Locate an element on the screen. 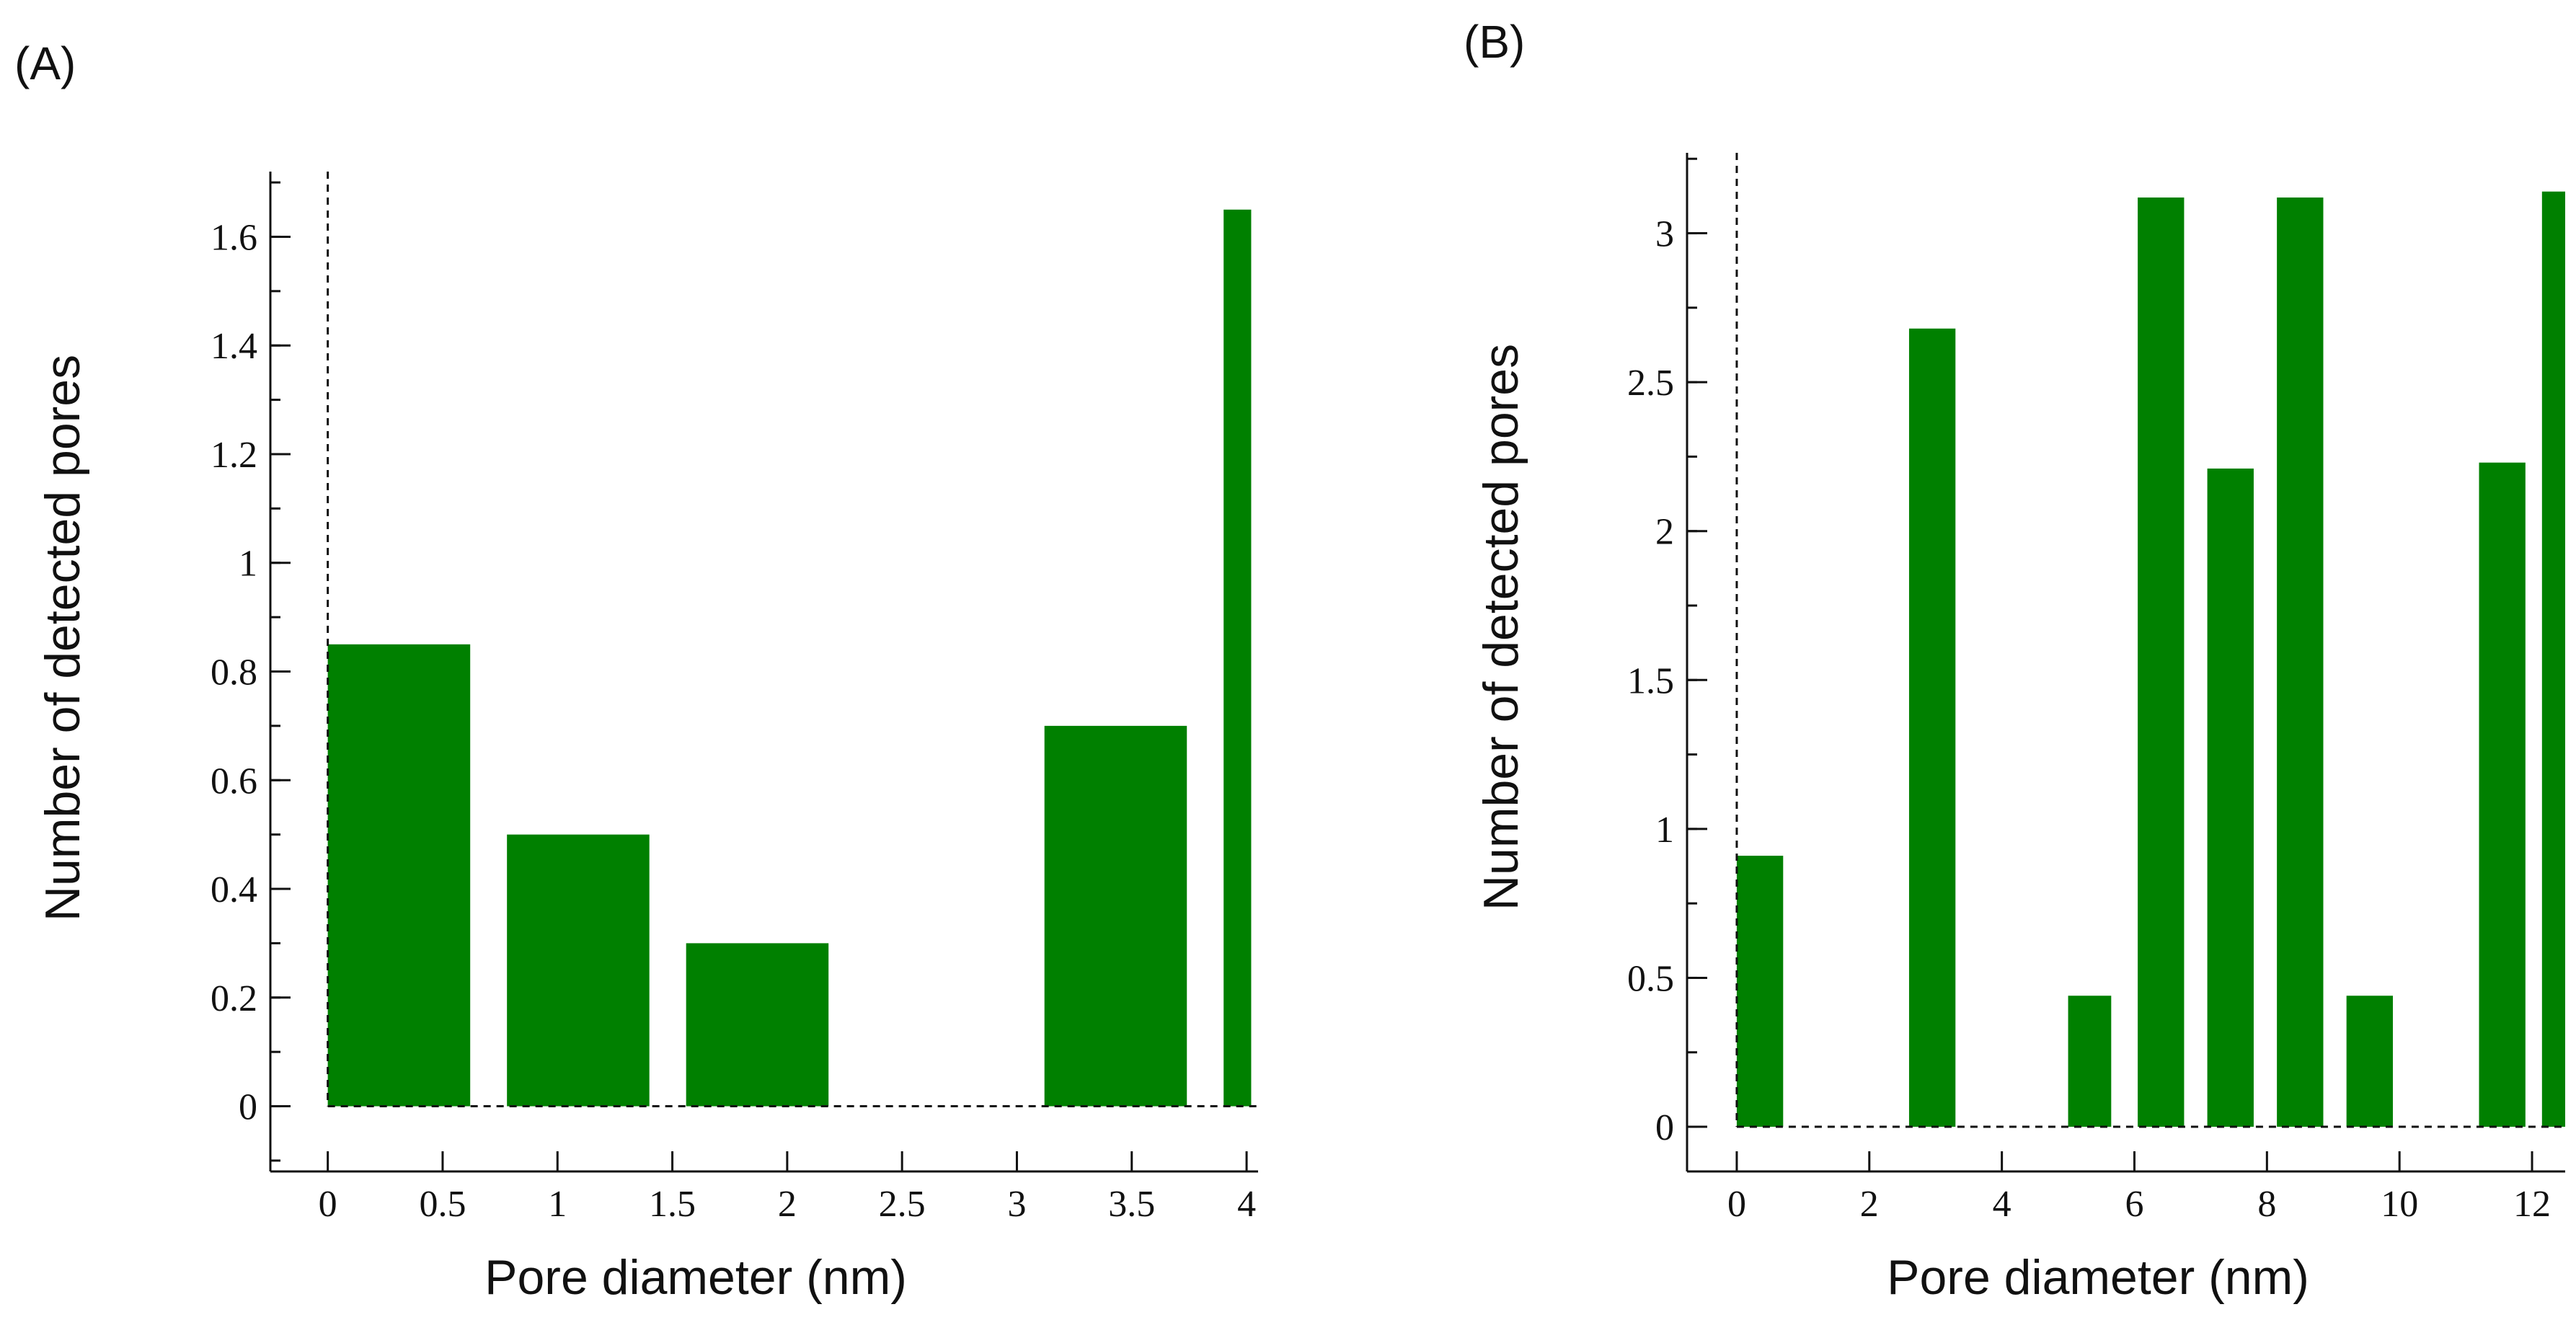 This screenshot has width=2576, height=1325. x-tick-label-a: 2.5 is located at coordinates (902, 1204).